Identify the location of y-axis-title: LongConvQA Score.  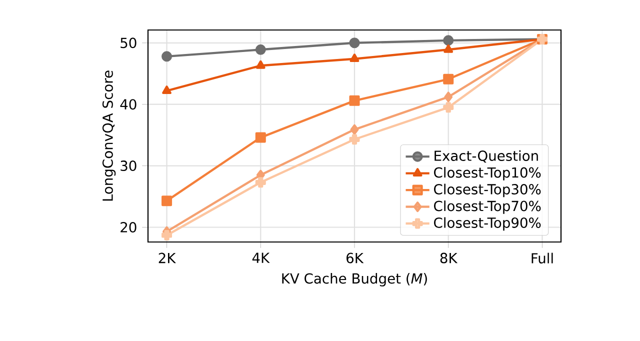
(109, 135).